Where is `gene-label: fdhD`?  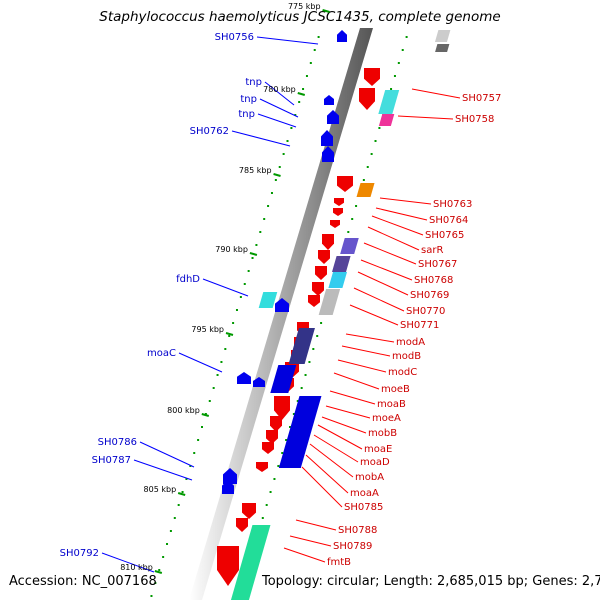
gene-label: fdhD is located at coordinates (188, 279).